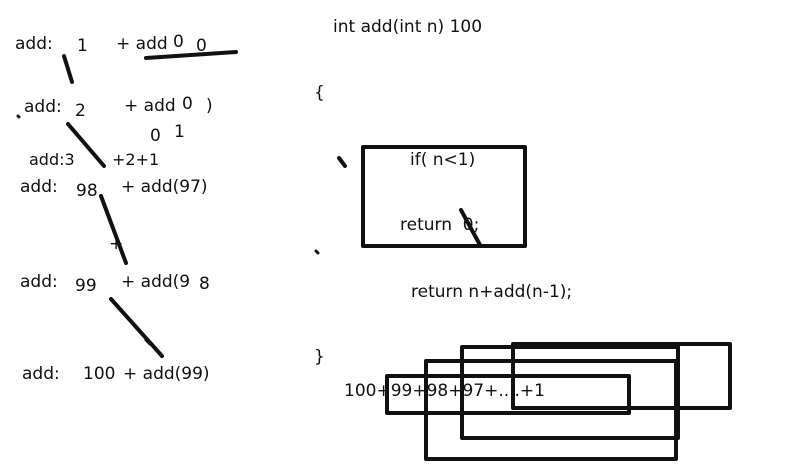 The height and width of the screenshot is (473, 791). Describe the element at coordinates (319, 357) in the screenshot. I see `code-close-brace: }` at that location.